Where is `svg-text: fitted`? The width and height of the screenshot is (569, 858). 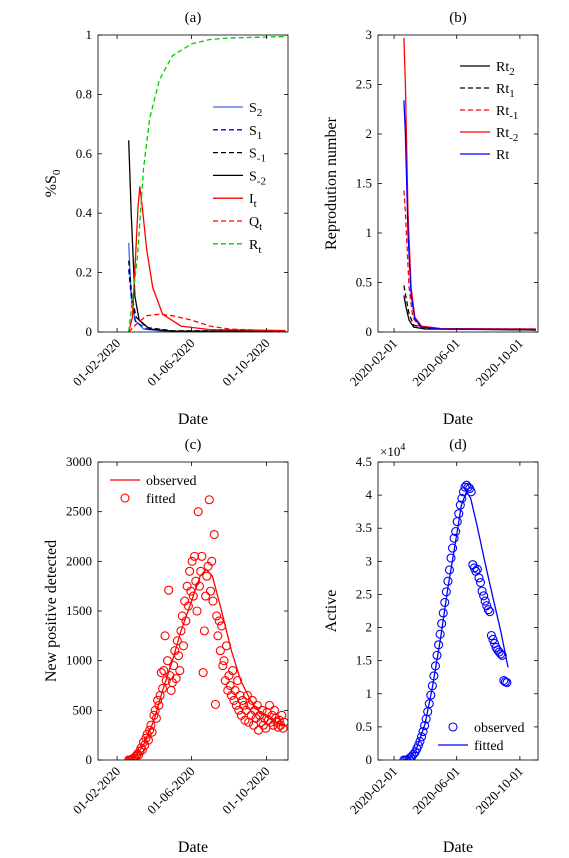
svg-text: fitted is located at coordinates (161, 499).